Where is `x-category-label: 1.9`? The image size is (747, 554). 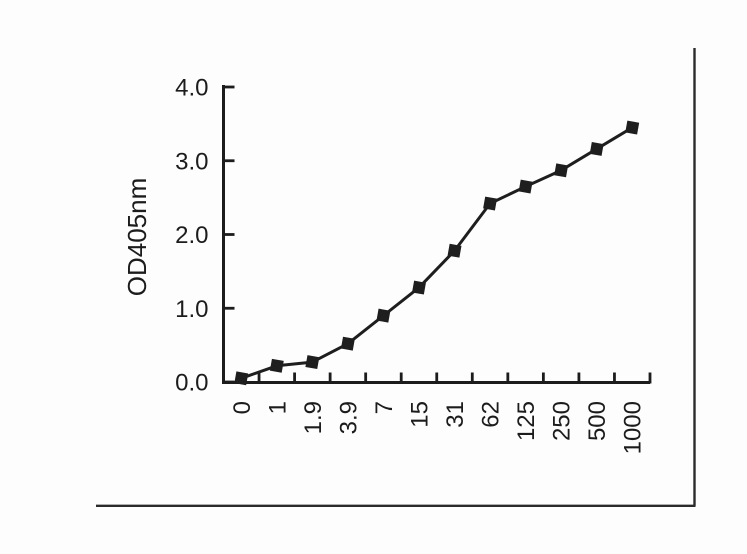
x-category-label: 1.9 is located at coordinates (313, 417).